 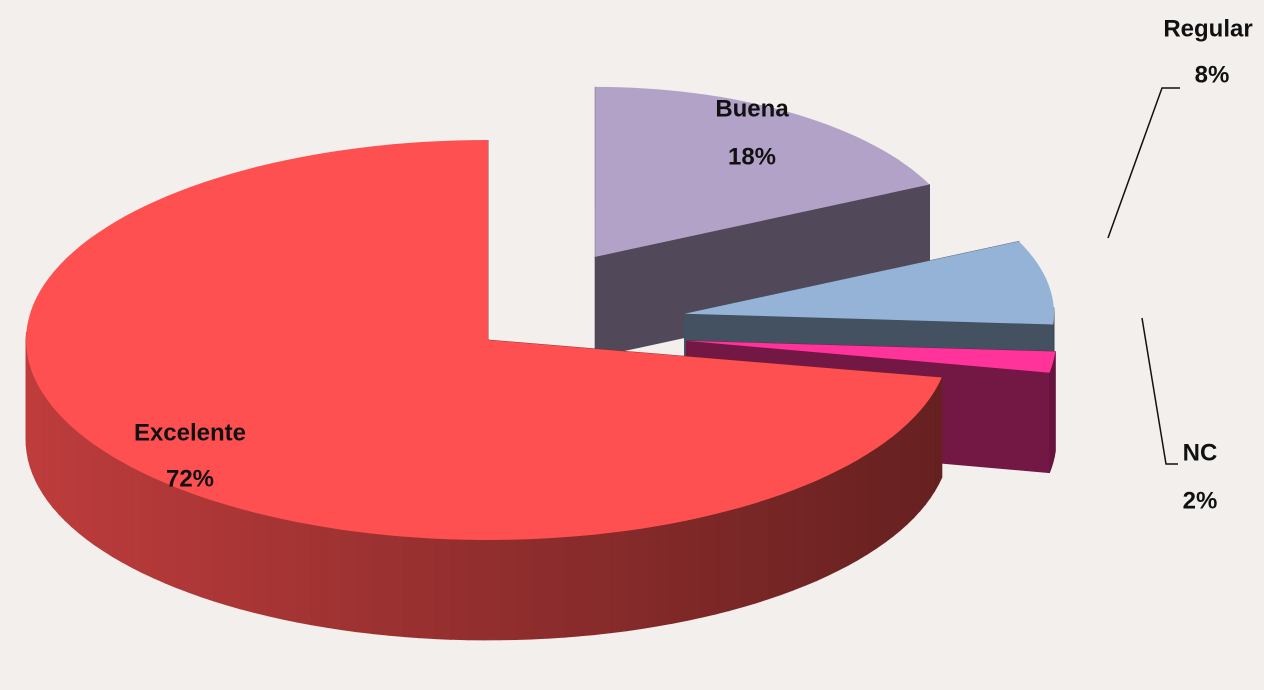 I want to click on value-label: 18%, so click(x=752, y=156).